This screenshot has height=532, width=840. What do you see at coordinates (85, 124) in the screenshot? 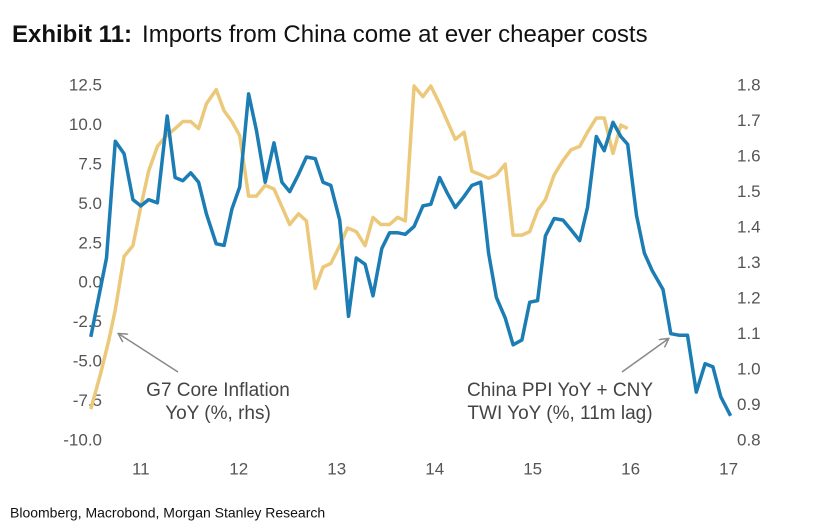
I see `y-tick-label: 10.0` at bounding box center [85, 124].